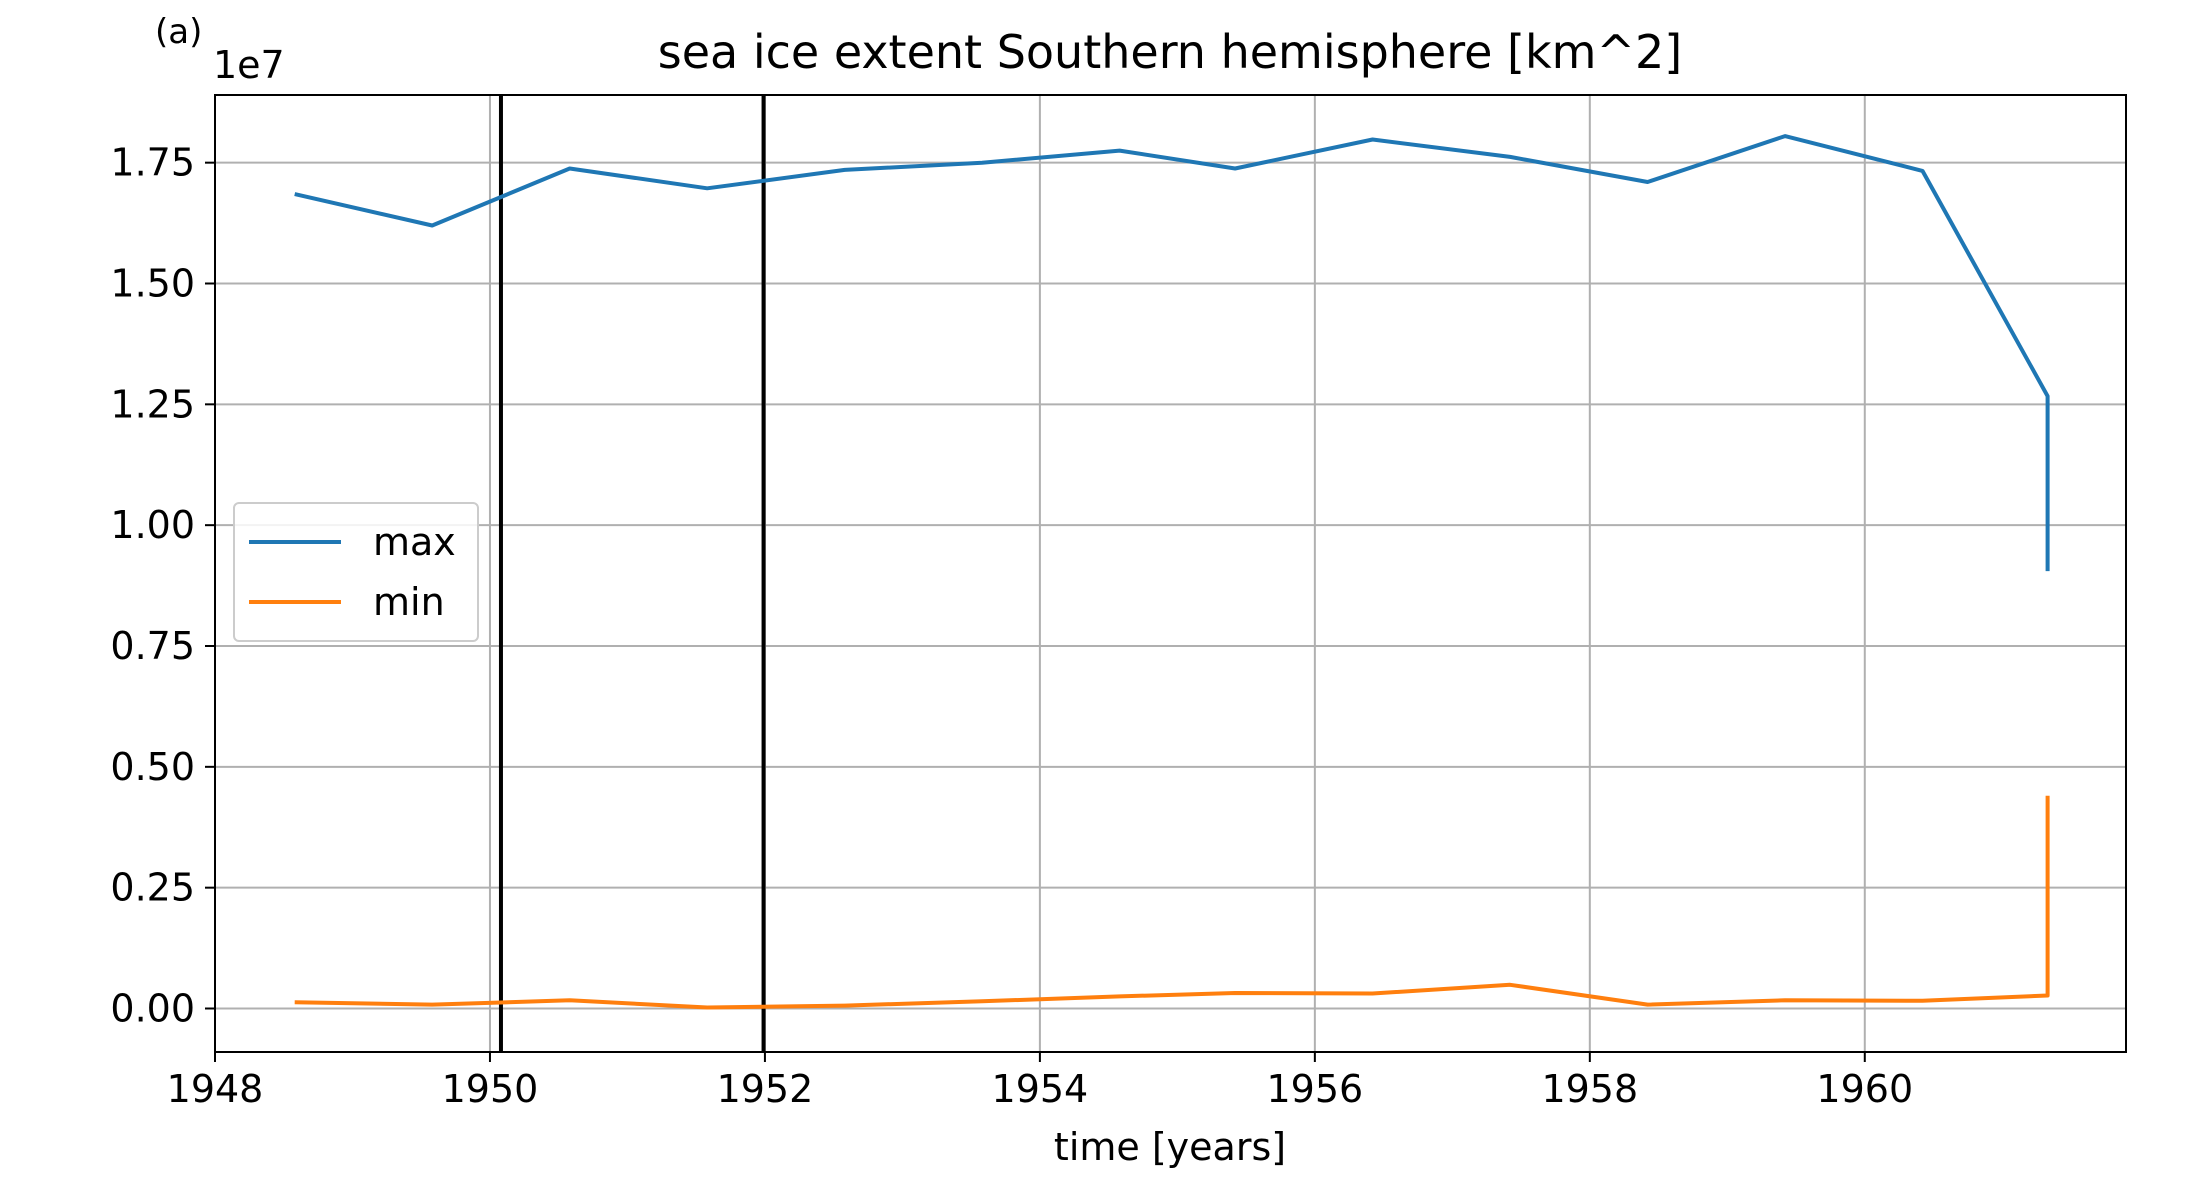  What do you see at coordinates (152, 284) in the screenshot?
I see `y-tick-label: 1.50` at bounding box center [152, 284].